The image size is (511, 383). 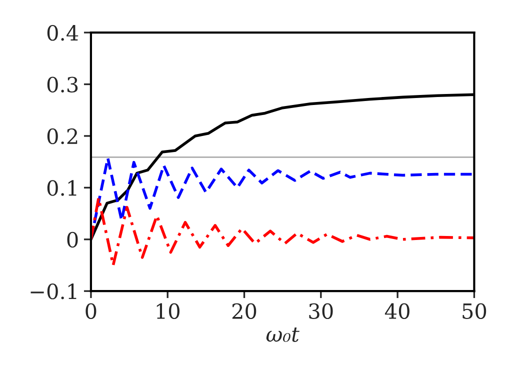 What do you see at coordinates (282, 231) in the screenshot?
I see `line-series` at bounding box center [282, 231].